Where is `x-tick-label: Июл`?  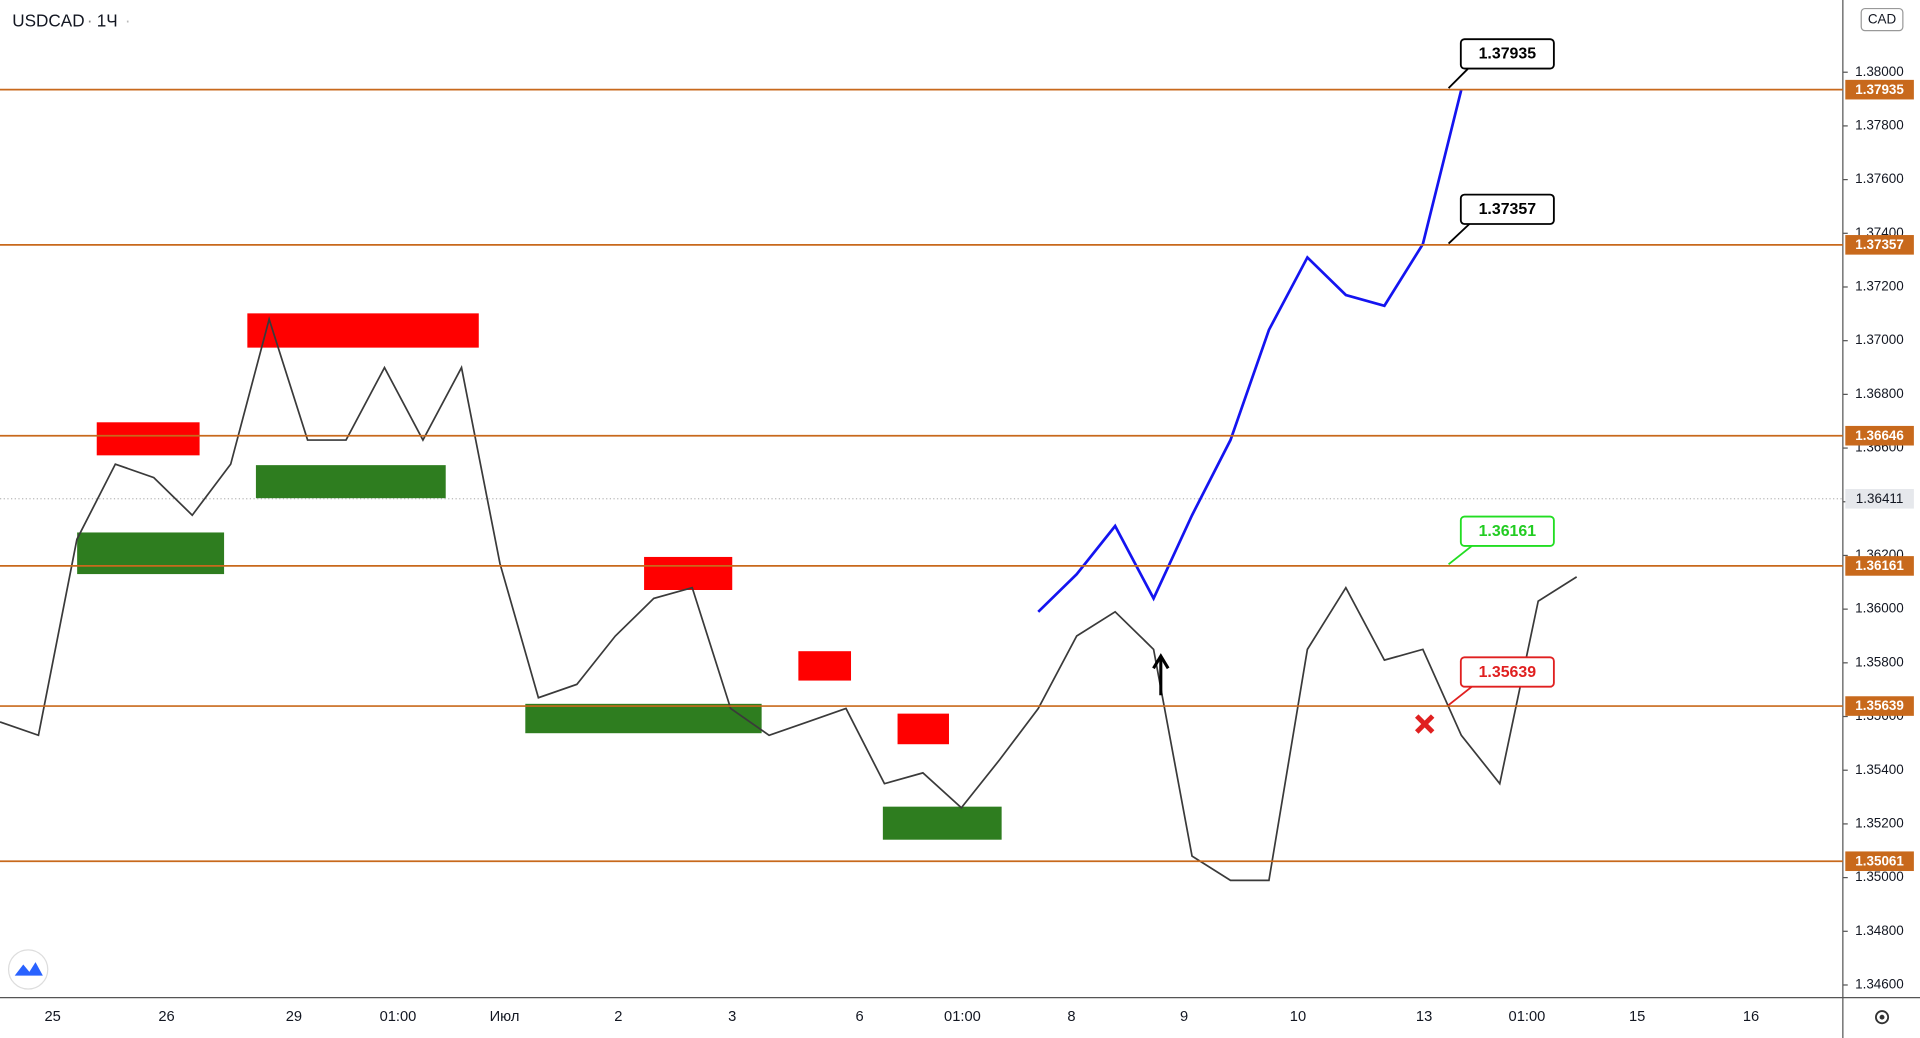 x-tick-label: Июл is located at coordinates (505, 1017).